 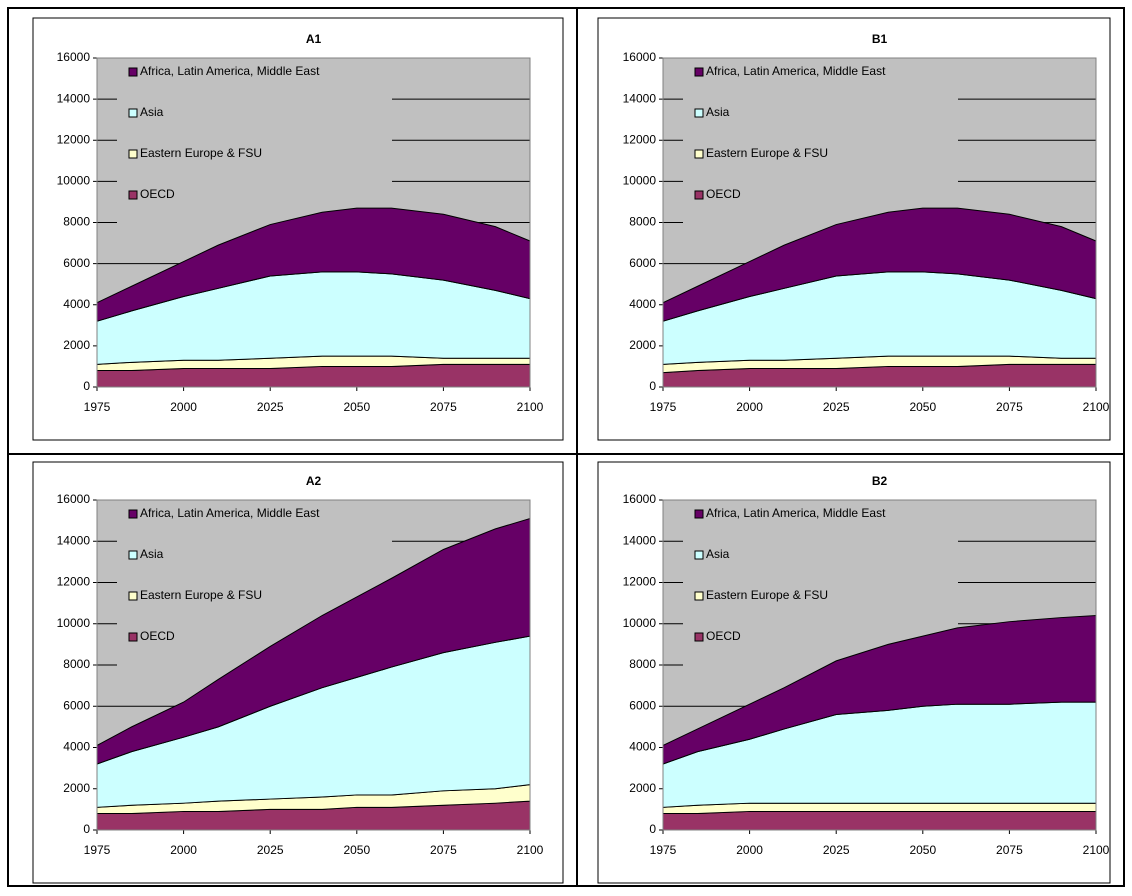 I want to click on chart-title: A2, so click(x=314, y=481).